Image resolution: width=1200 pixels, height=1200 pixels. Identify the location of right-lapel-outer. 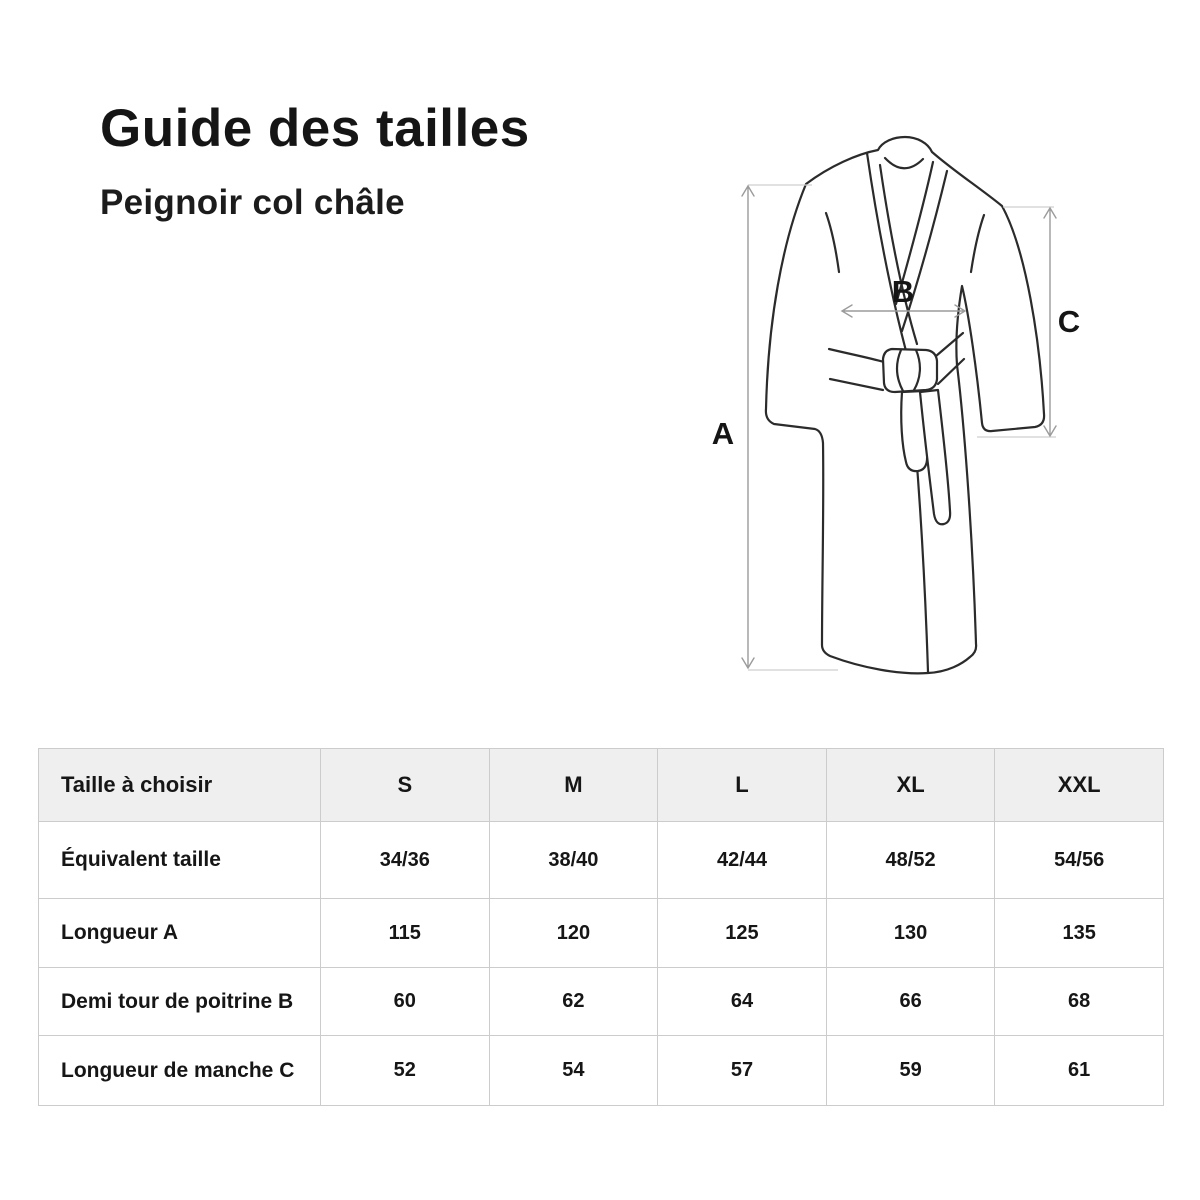
(924, 251).